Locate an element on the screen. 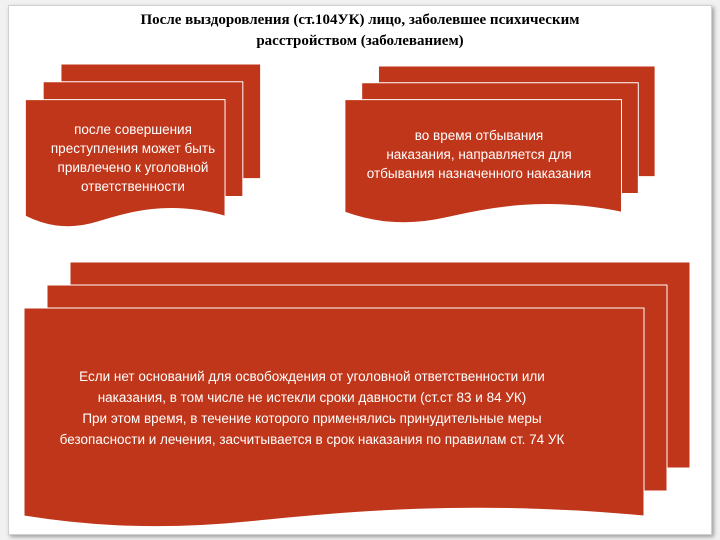  left-card-line-3: привлечено к уголовной is located at coordinates (133, 167).